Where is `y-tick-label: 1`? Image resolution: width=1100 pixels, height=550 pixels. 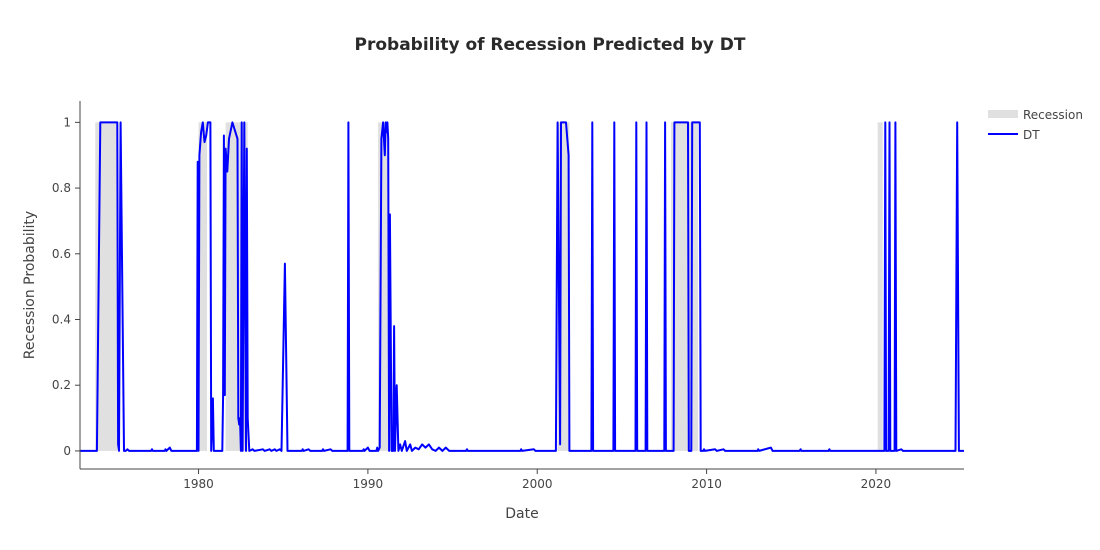 y-tick-label: 1 is located at coordinates (67, 122).